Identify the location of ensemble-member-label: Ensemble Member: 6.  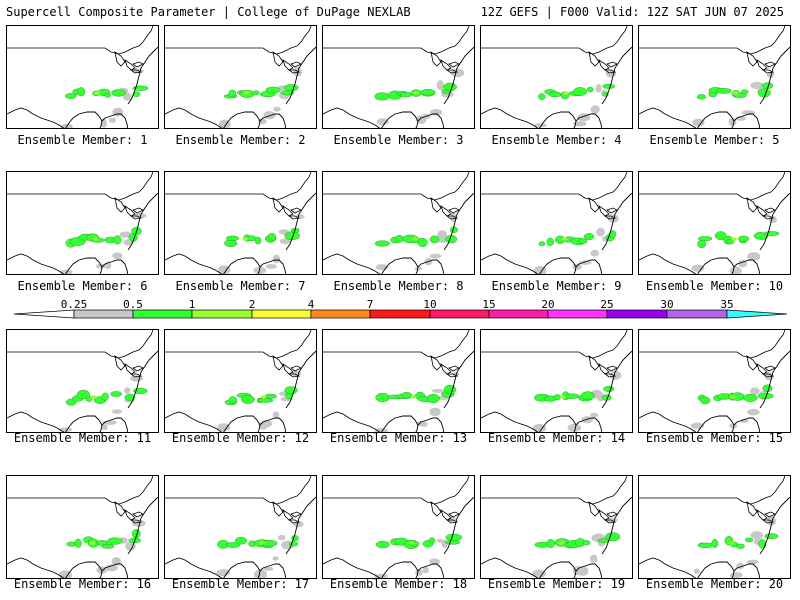
(82, 286).